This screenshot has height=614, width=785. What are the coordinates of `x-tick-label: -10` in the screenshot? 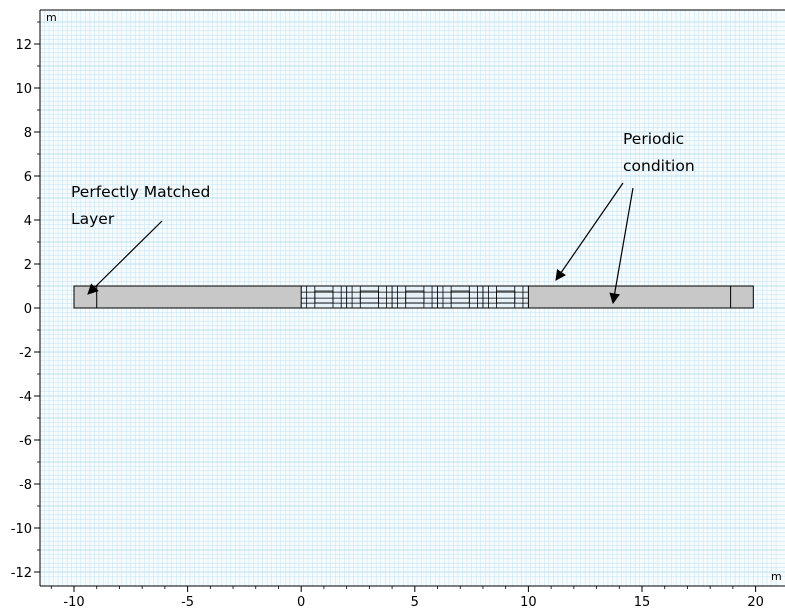 It's located at (73, 602).